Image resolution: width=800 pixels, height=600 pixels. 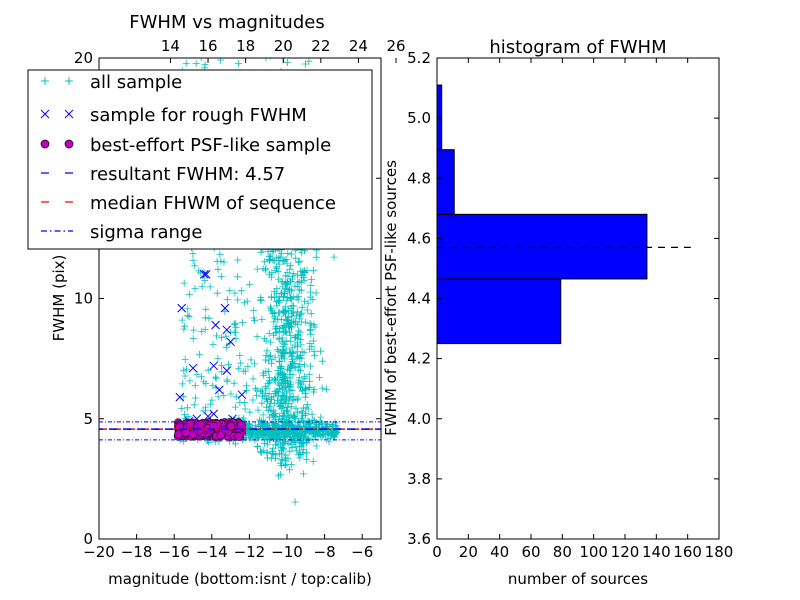 I want to click on x-tick-label: −20, so click(x=99, y=552).